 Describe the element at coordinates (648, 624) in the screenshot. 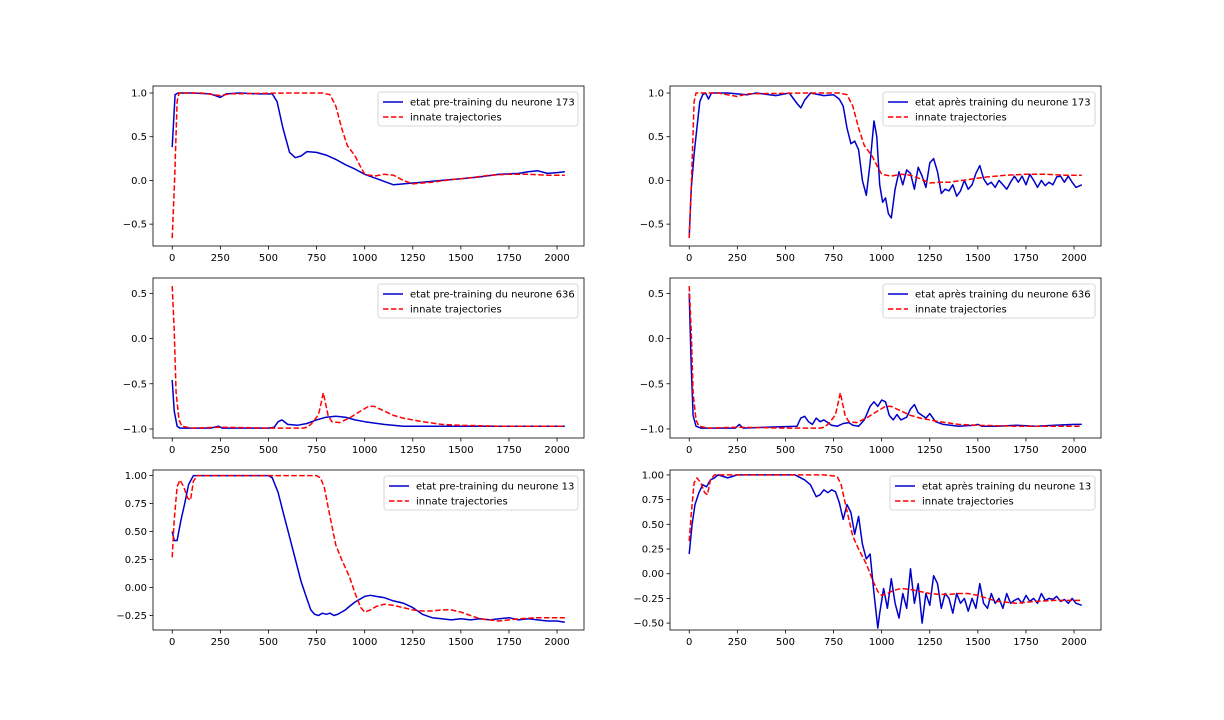

I see `y-tick-label: −0.50` at that location.